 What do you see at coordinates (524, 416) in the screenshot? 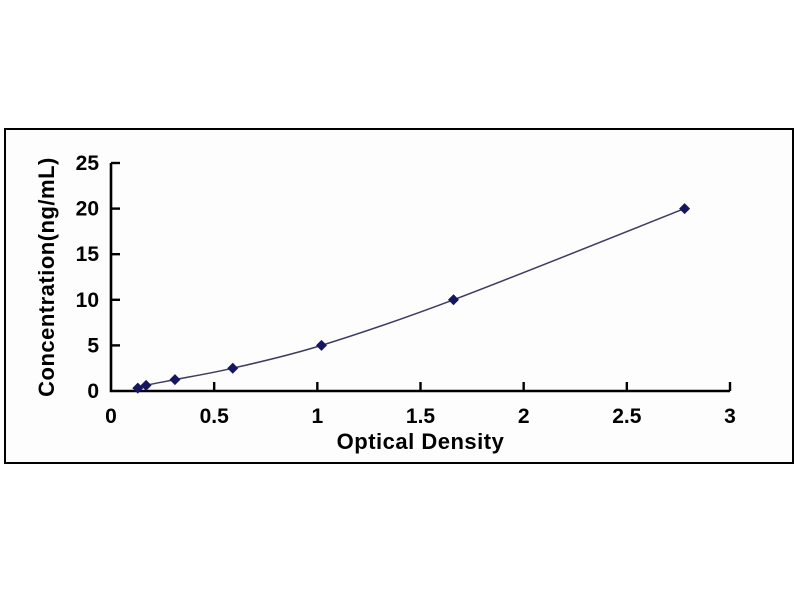
I see `x-tick-label: 2` at bounding box center [524, 416].